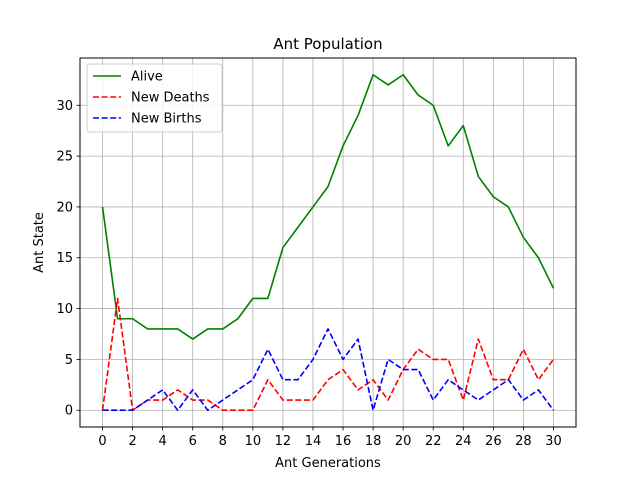  What do you see at coordinates (64, 106) in the screenshot?
I see `y-tick-label: 30` at bounding box center [64, 106].